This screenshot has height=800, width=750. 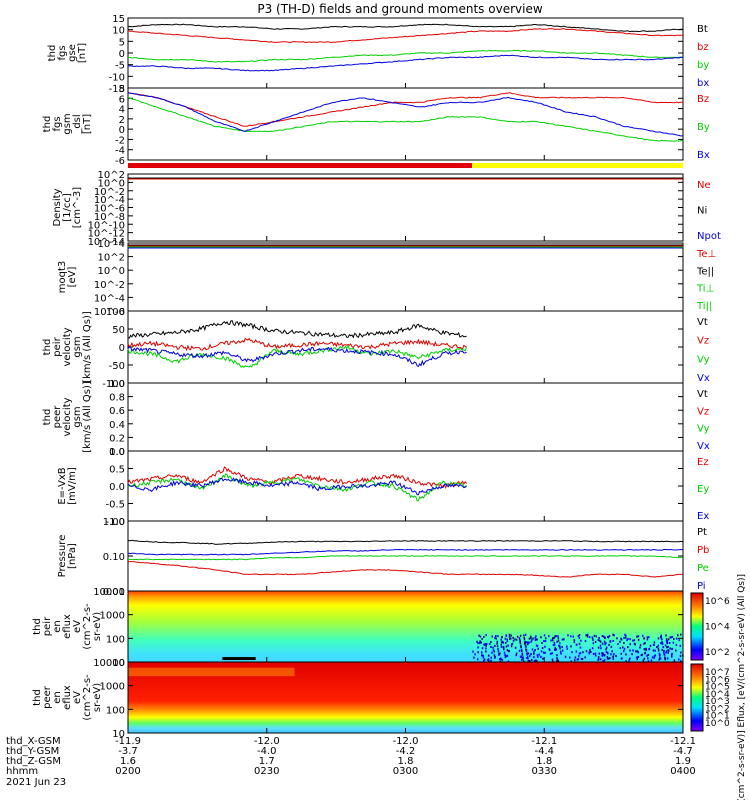 What do you see at coordinates (717, 724) in the screenshot?
I see `colorbar-tick-label: 10^0` at bounding box center [717, 724].